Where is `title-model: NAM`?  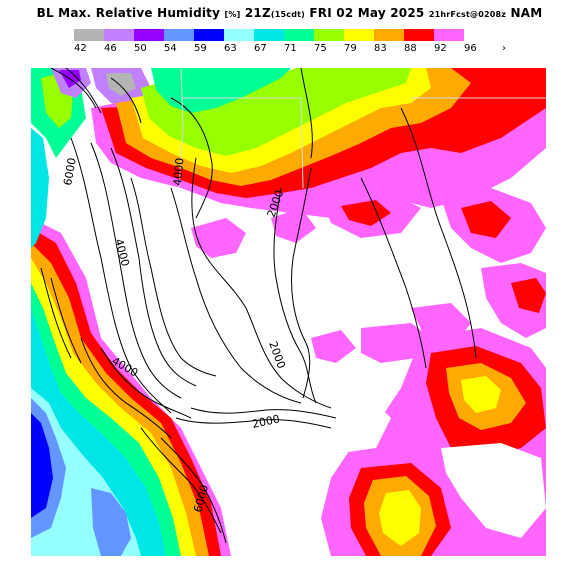
title-model: NAM is located at coordinates (526, 13).